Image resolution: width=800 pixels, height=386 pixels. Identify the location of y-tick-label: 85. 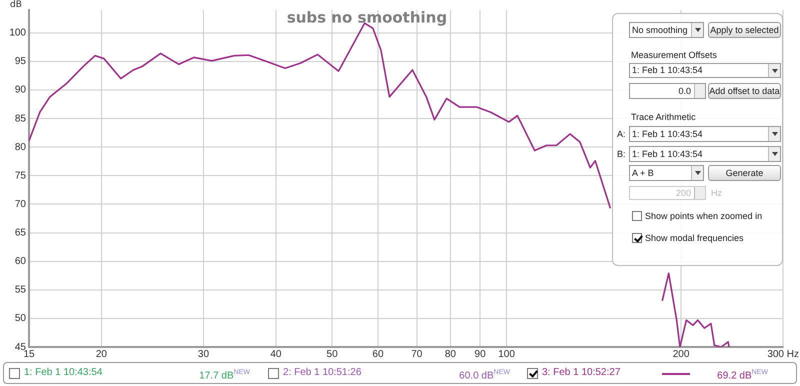
(20, 118).